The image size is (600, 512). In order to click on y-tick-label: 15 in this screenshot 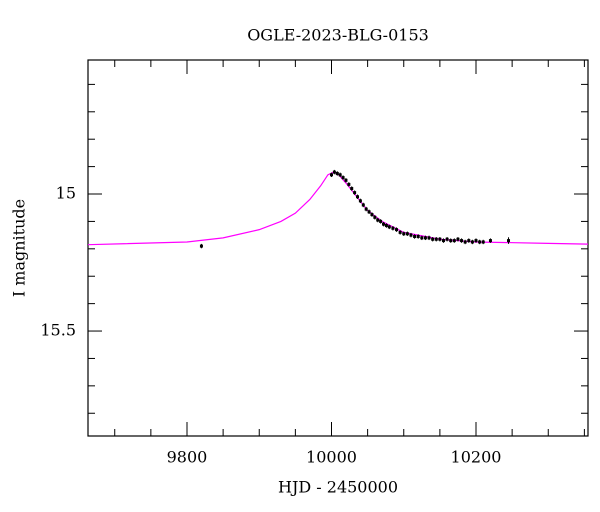, I will do `click(66, 193)`.